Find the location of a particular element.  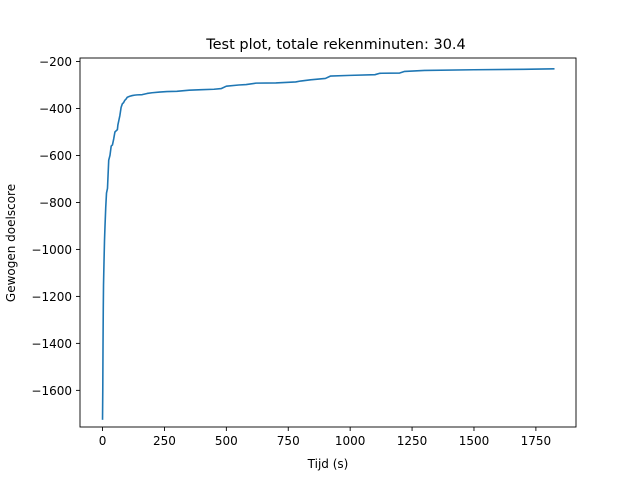

x-tick-label: 1000 is located at coordinates (350, 441).